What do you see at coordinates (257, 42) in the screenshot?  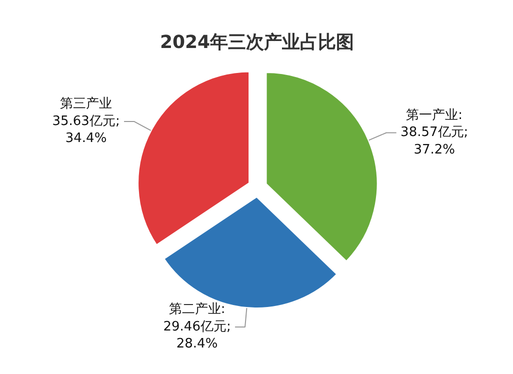 I see `chart-title: 2024年三次产业占比图` at bounding box center [257, 42].